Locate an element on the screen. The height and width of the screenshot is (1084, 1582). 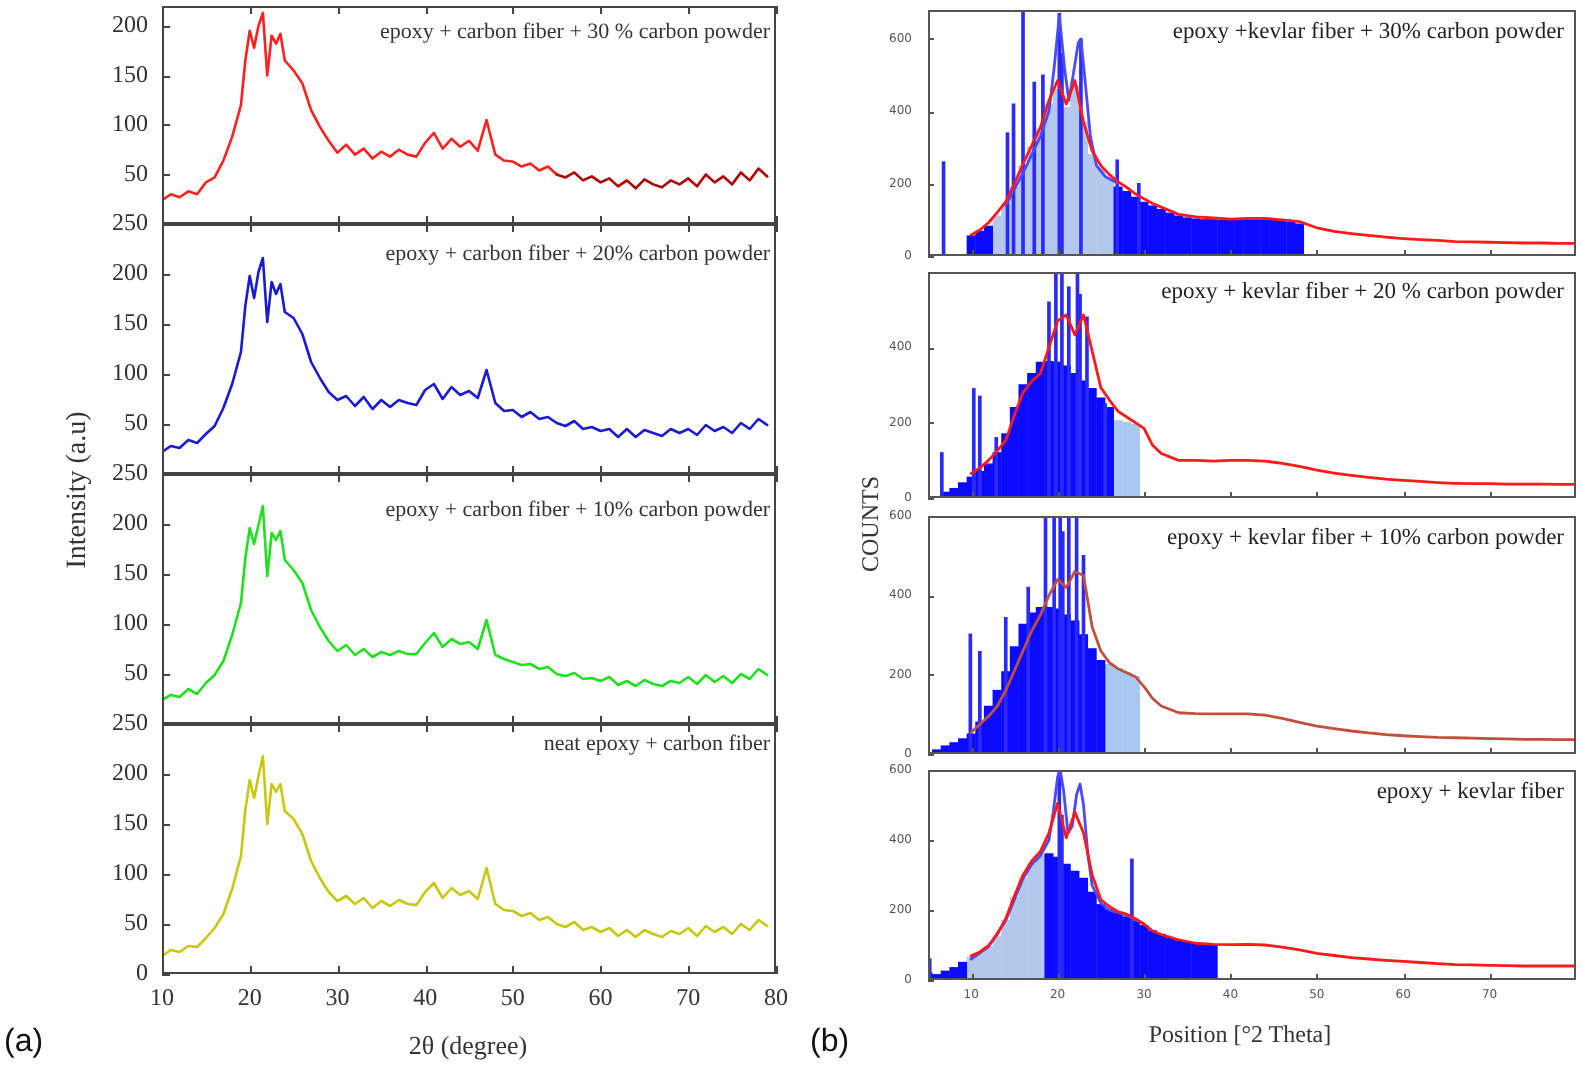
text: epoxy + carbon fiber + 20% carbon powder is located at coordinates (577, 256).